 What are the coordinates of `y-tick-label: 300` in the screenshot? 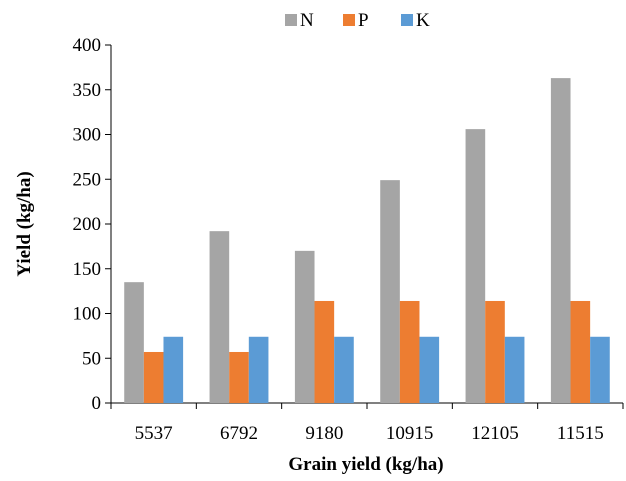 It's located at (87, 135).